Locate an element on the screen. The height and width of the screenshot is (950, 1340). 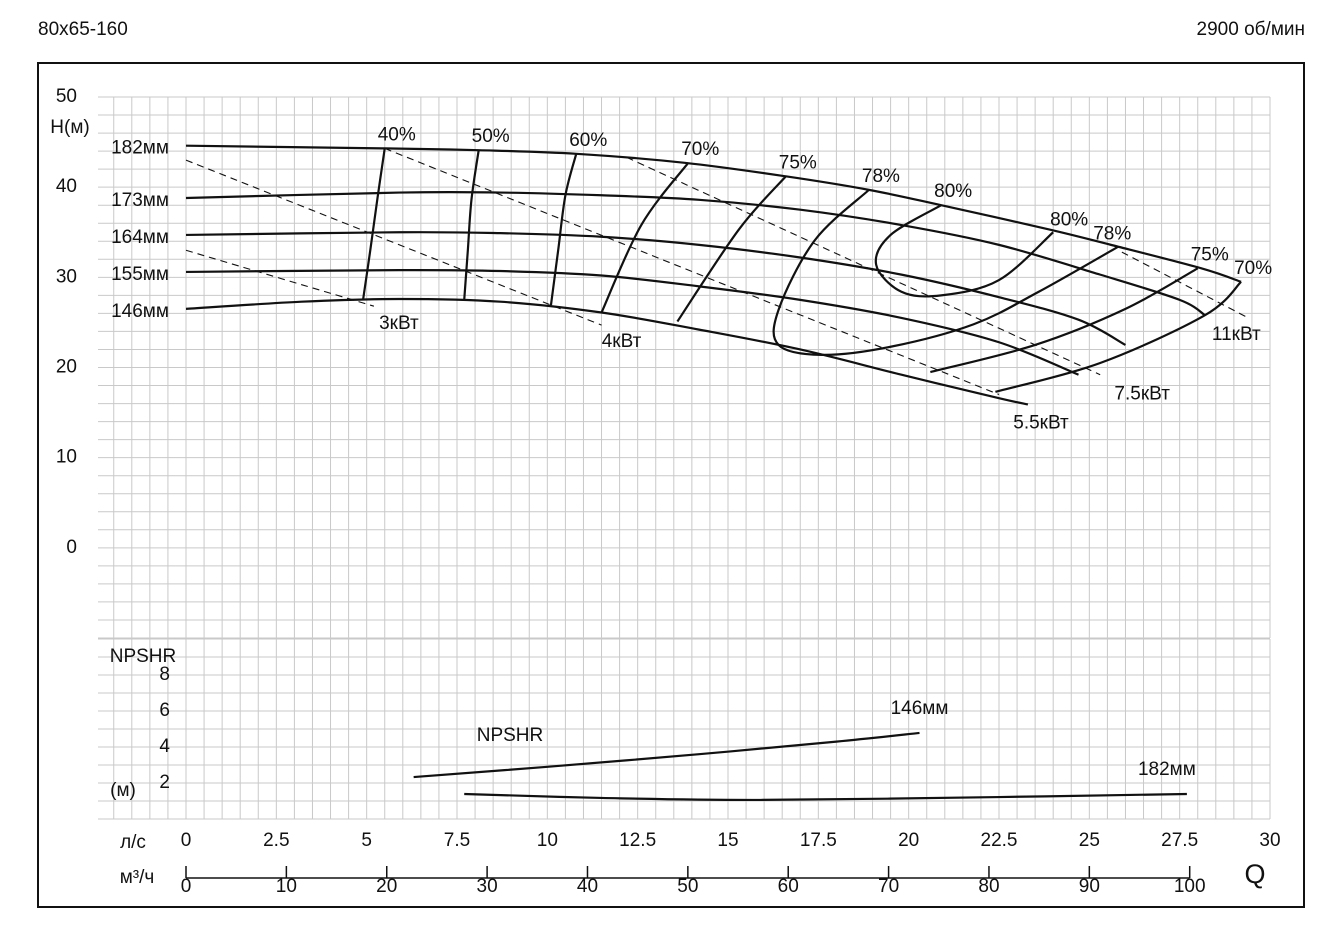
x2-tick-label: 0 is located at coordinates (186, 886).